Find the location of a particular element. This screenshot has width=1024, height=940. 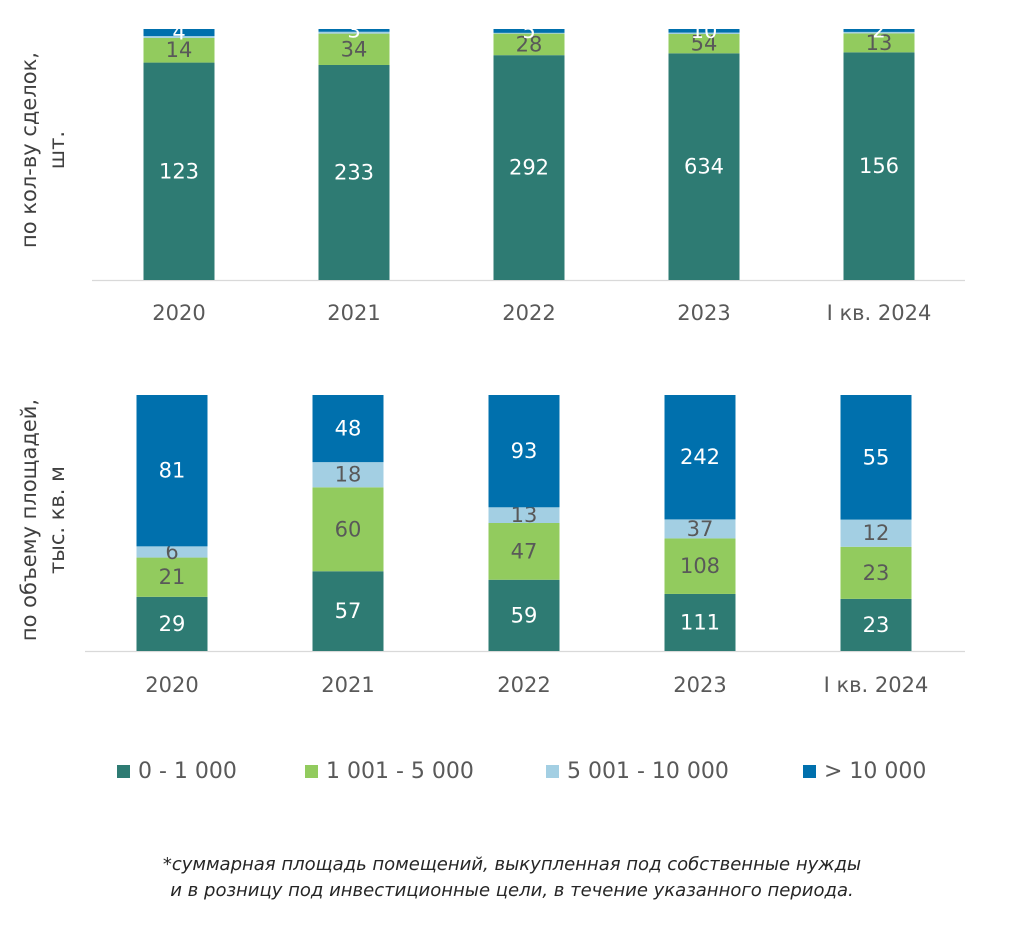

legend-item-5001-10000: 5 001 - 10 000 is located at coordinates (637, 771).